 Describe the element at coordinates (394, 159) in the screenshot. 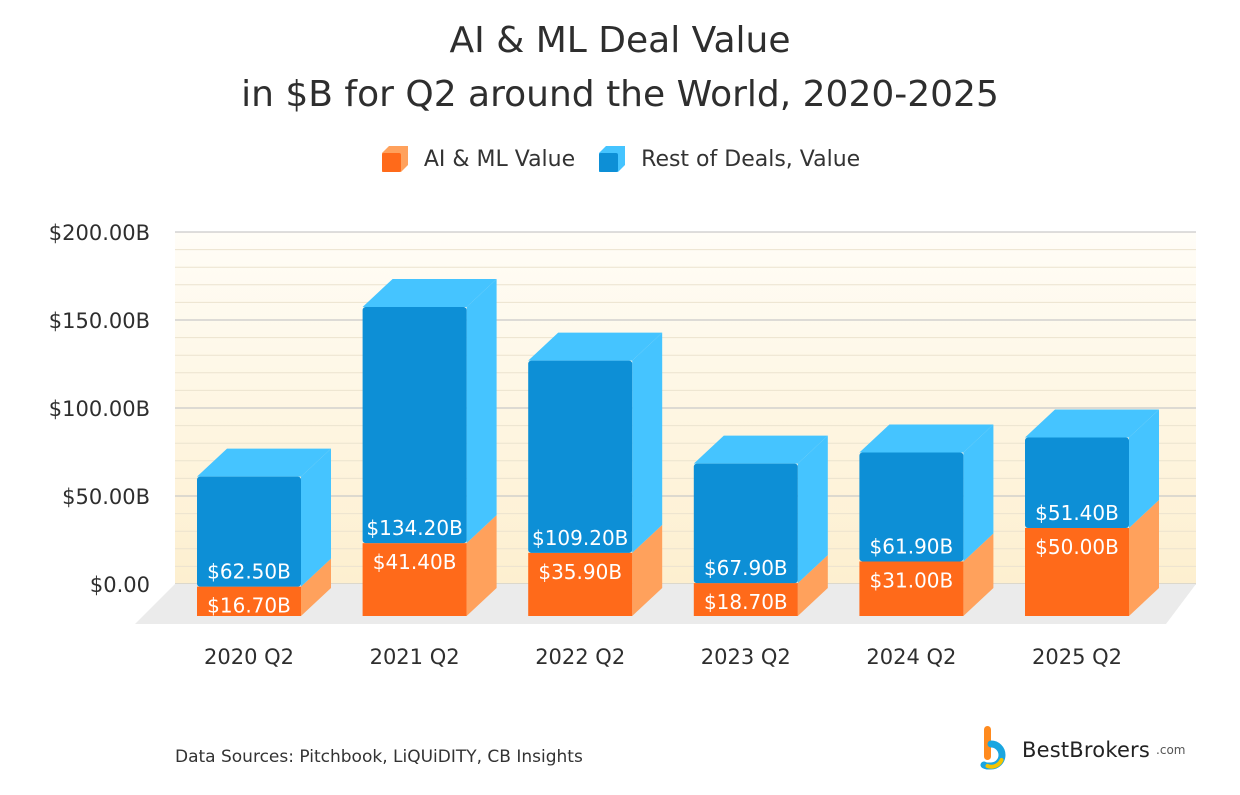

I see `legend-swatch-ai` at that location.